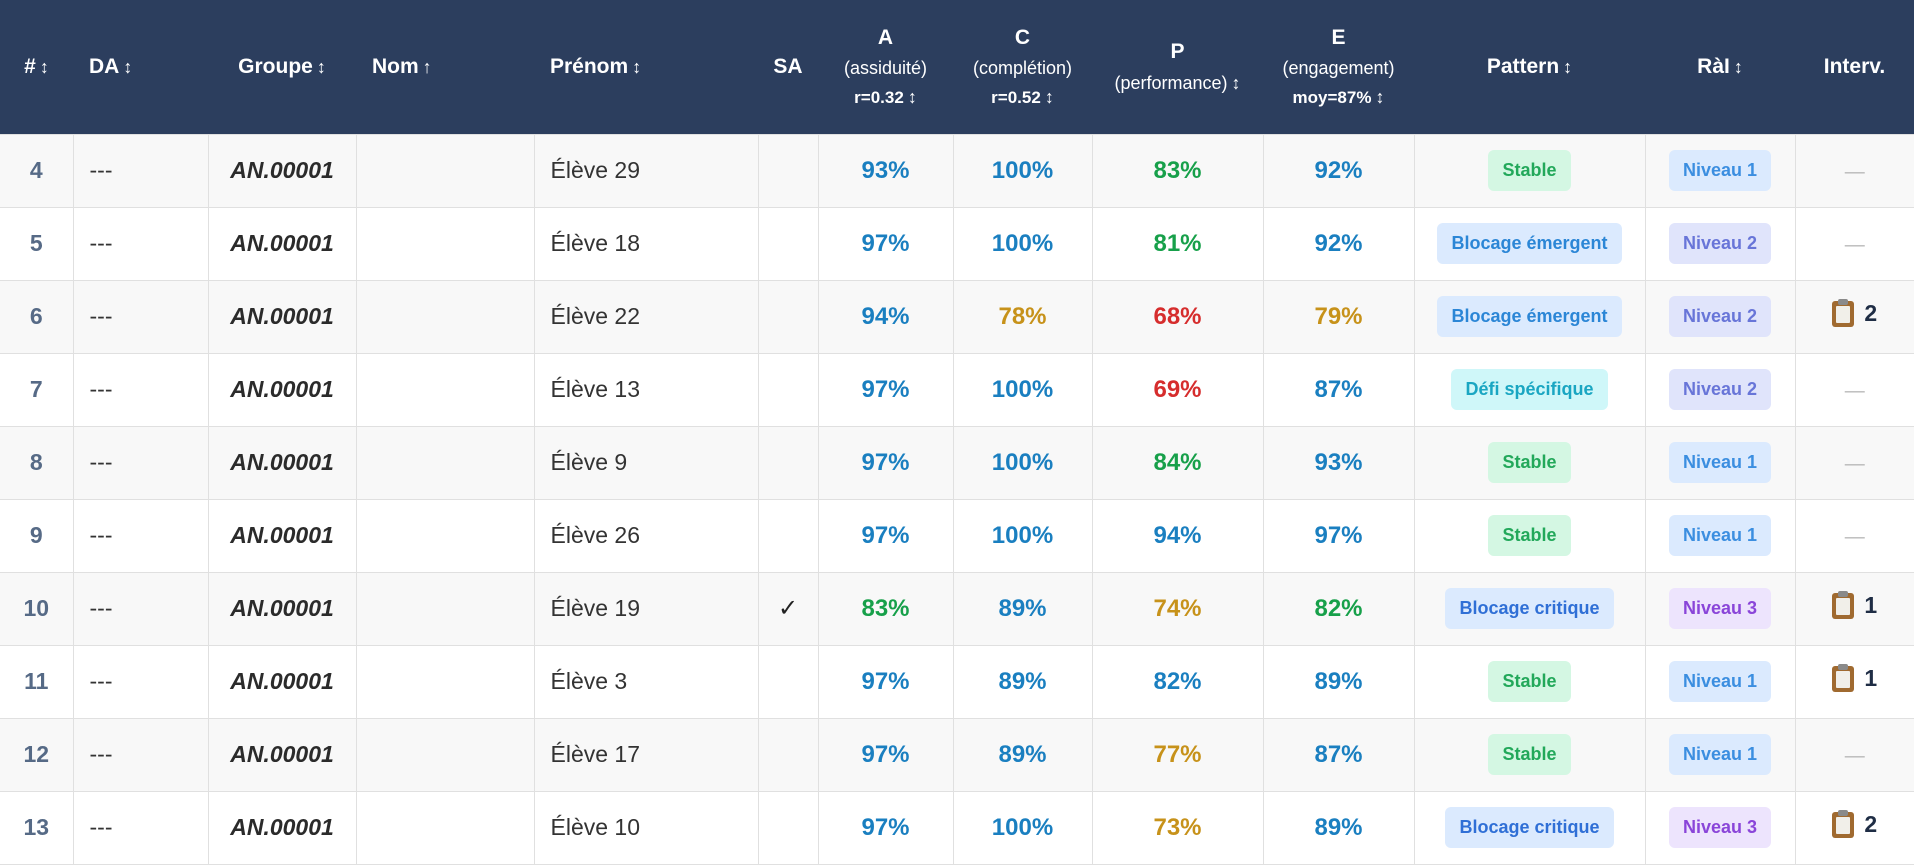  I want to click on score-p: 77%, so click(1177, 754).